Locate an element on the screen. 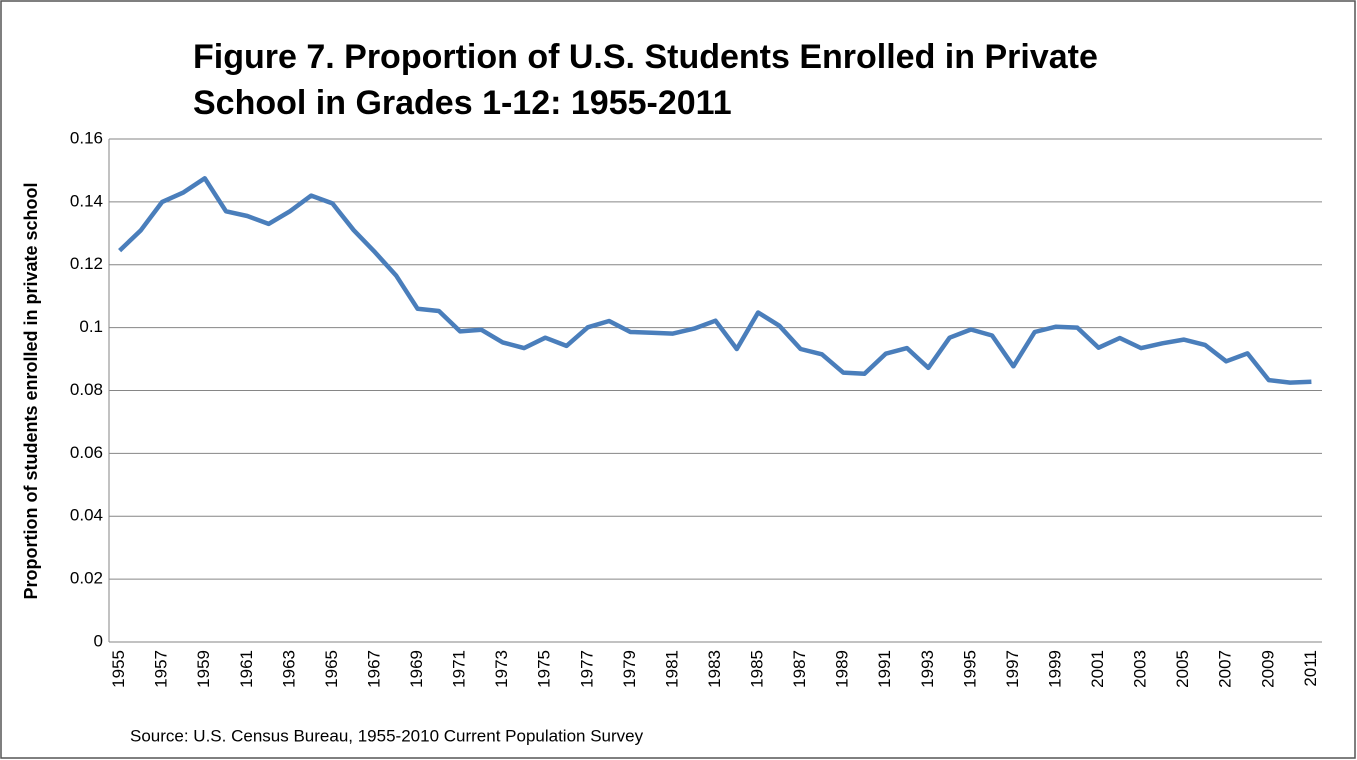 The image size is (1357, 760). x-tick-label: 1977 is located at coordinates (586, 669).